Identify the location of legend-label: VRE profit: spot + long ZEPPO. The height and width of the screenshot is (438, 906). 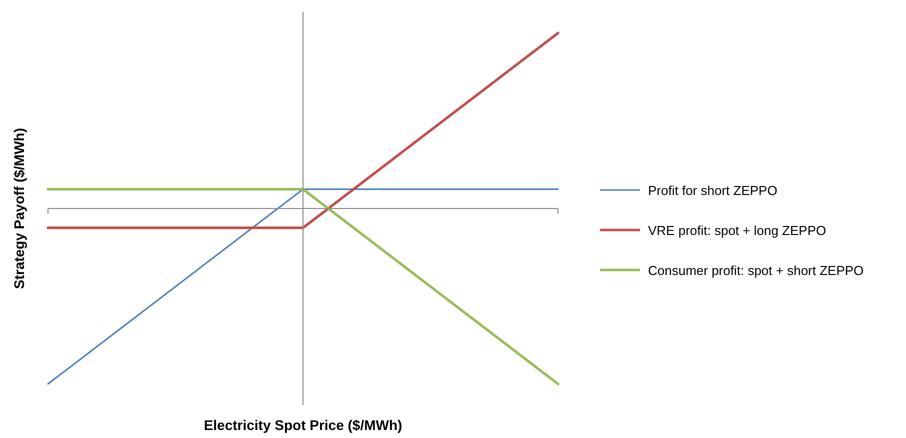
(737, 230).